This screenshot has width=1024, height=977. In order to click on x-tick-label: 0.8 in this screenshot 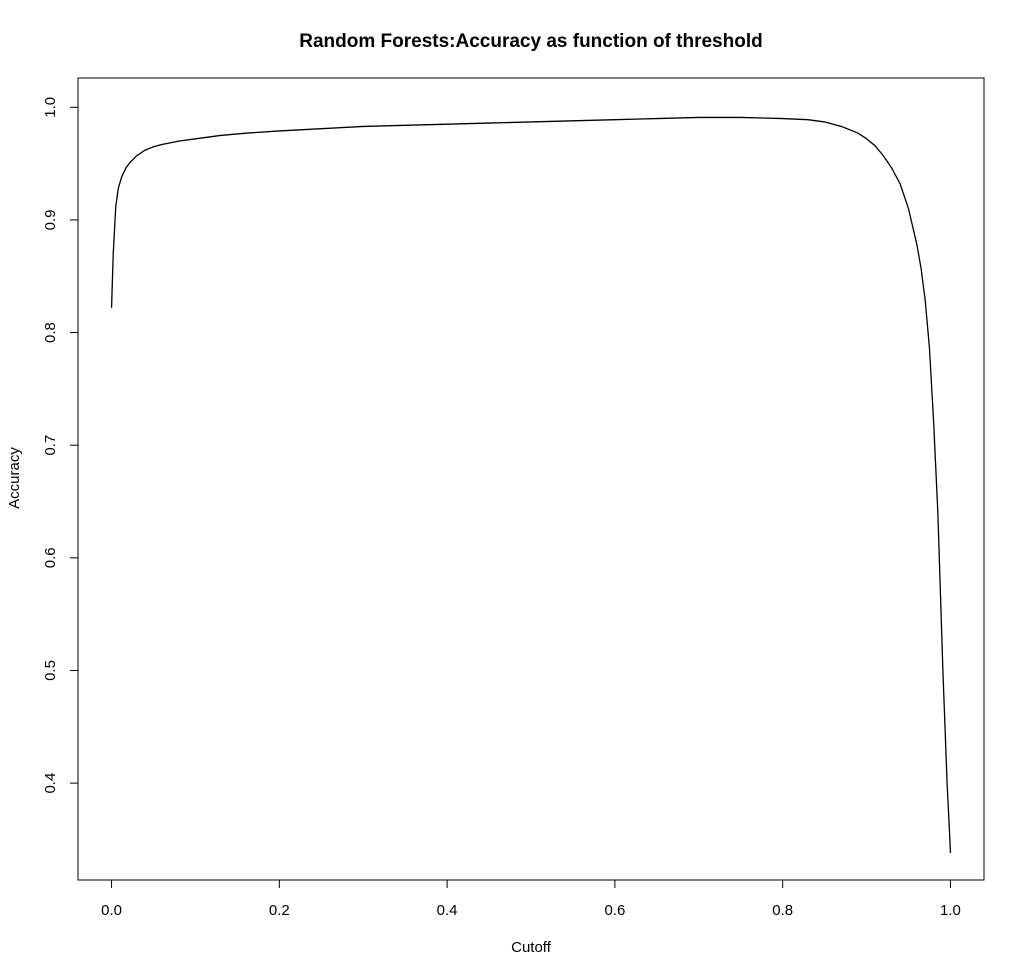, I will do `click(782, 910)`.